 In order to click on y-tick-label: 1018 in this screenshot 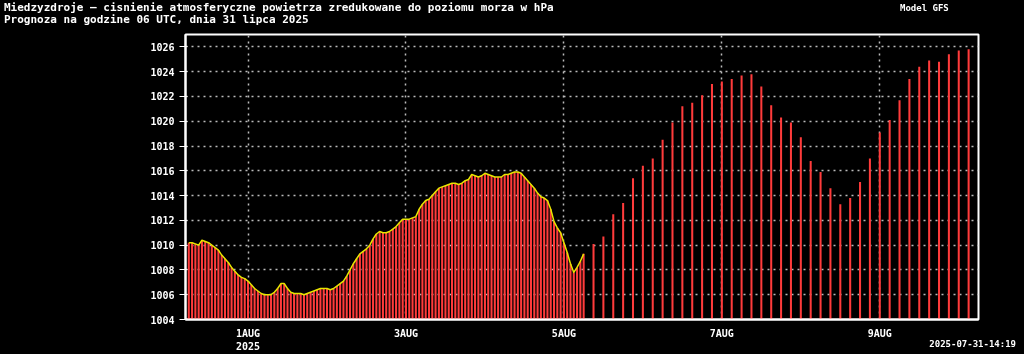, I will do `click(162, 147)`.